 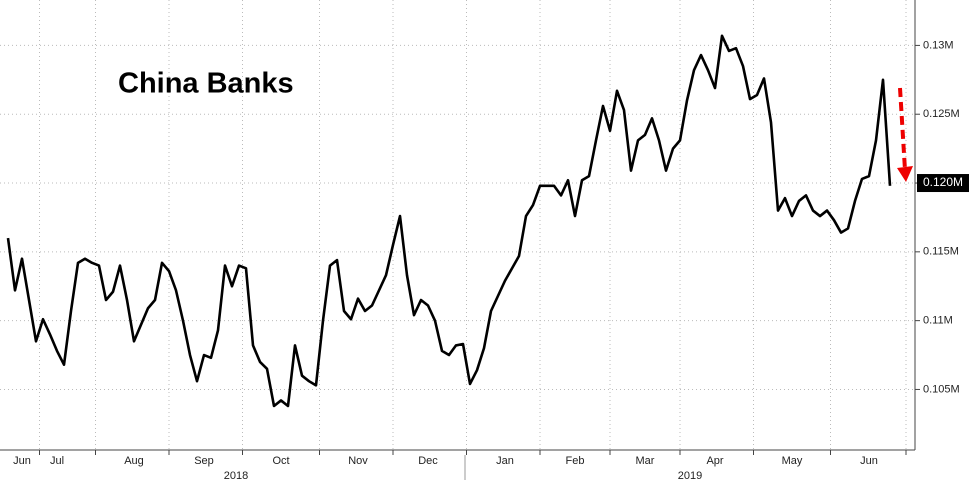 What do you see at coordinates (905, 134) in the screenshot?
I see `annotation-arrow` at bounding box center [905, 134].